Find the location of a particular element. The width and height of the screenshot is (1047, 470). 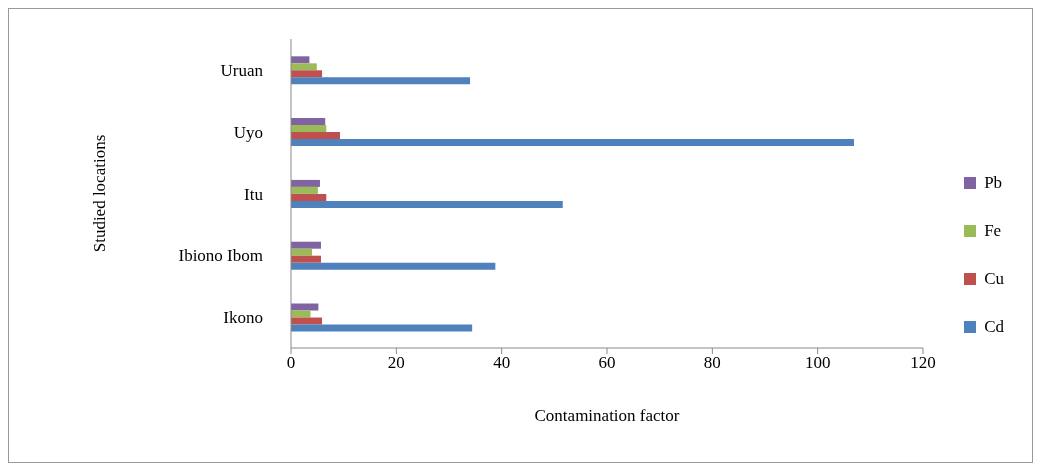

x-tick-label: 100 is located at coordinates (817, 363).